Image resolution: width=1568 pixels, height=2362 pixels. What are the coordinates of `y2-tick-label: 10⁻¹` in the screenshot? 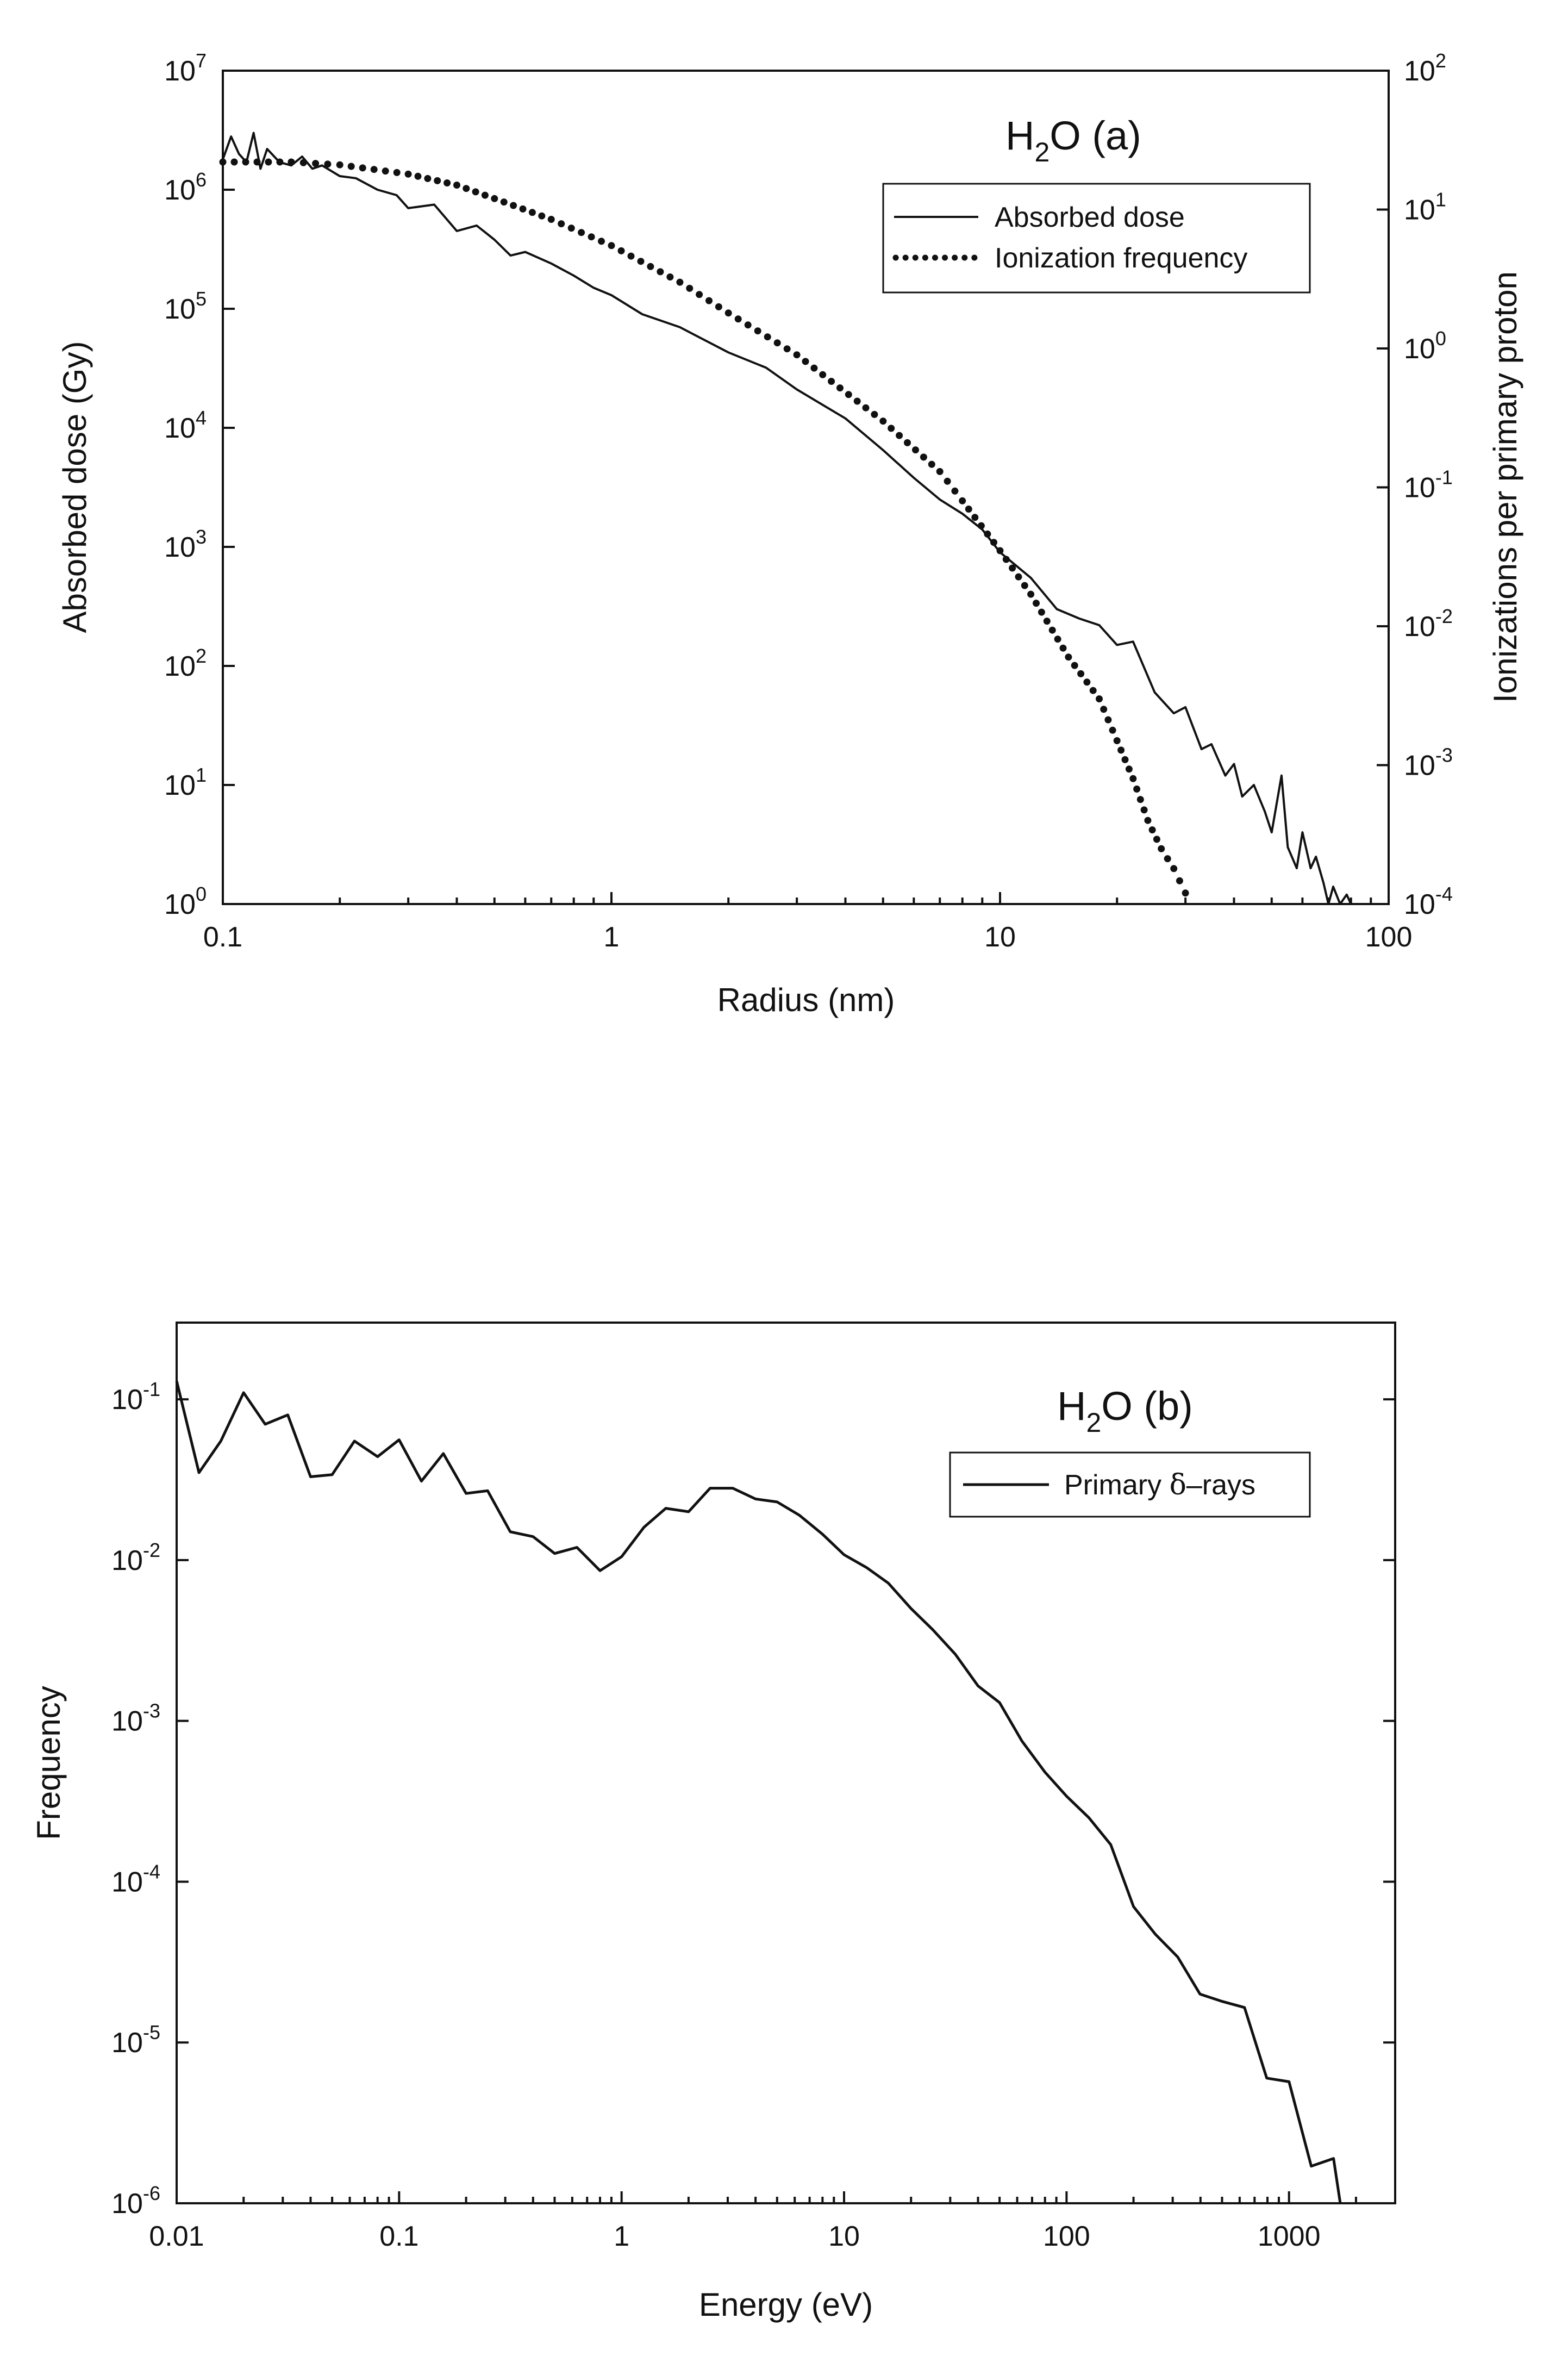 It's located at (1428, 485).